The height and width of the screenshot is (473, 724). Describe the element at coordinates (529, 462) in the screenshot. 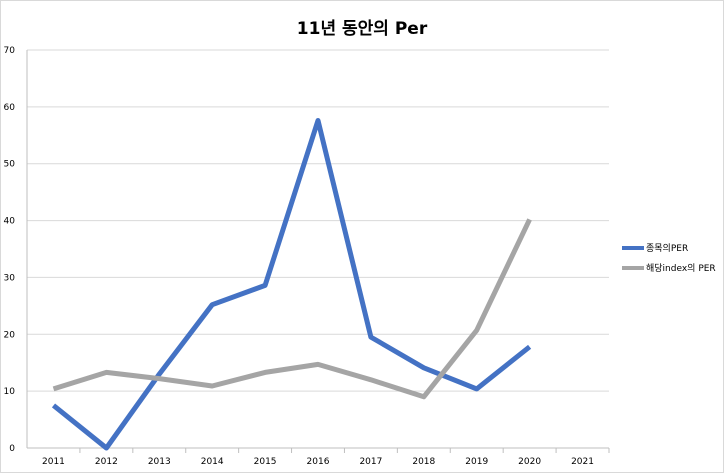

I see `x-tick-label: 2020` at that location.